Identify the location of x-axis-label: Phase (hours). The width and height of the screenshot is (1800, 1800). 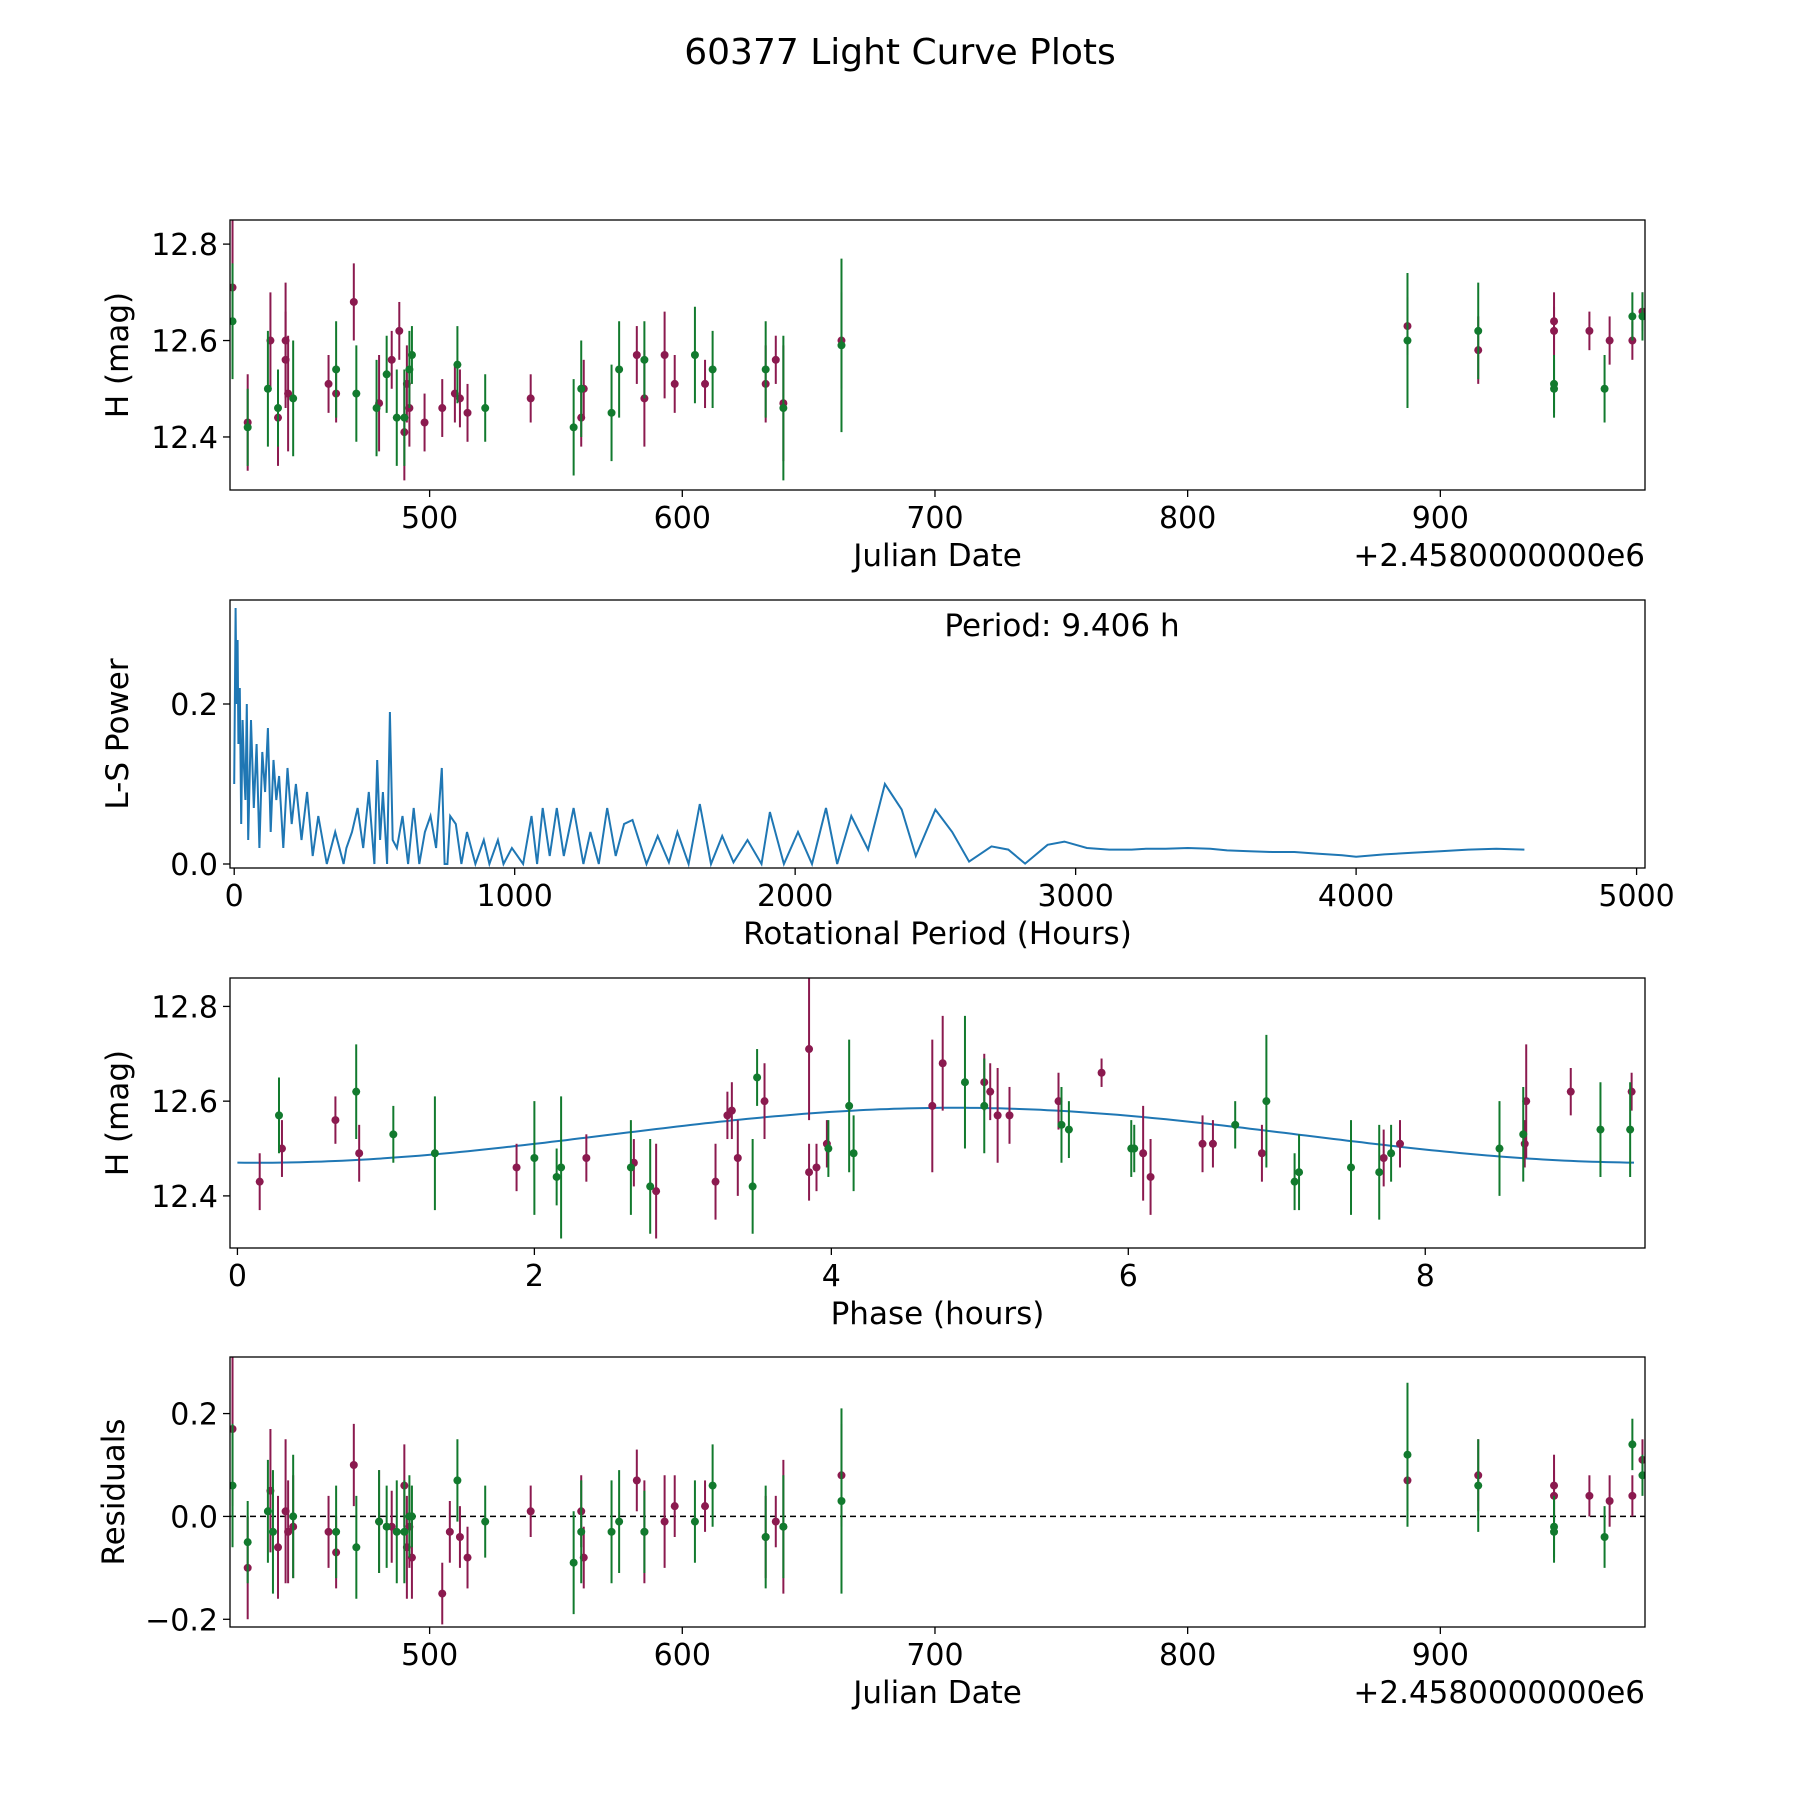
(938, 1314).